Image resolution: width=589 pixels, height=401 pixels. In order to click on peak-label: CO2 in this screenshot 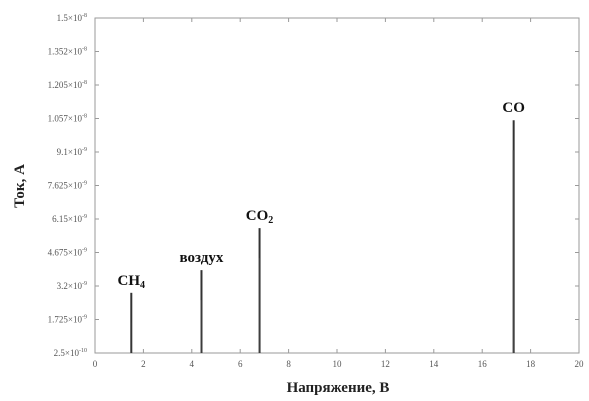, I will do `click(260, 217)`.